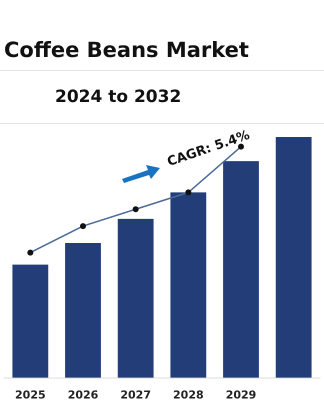  Describe the element at coordinates (241, 395) in the screenshot. I see `x-tick-label: 2029` at that location.